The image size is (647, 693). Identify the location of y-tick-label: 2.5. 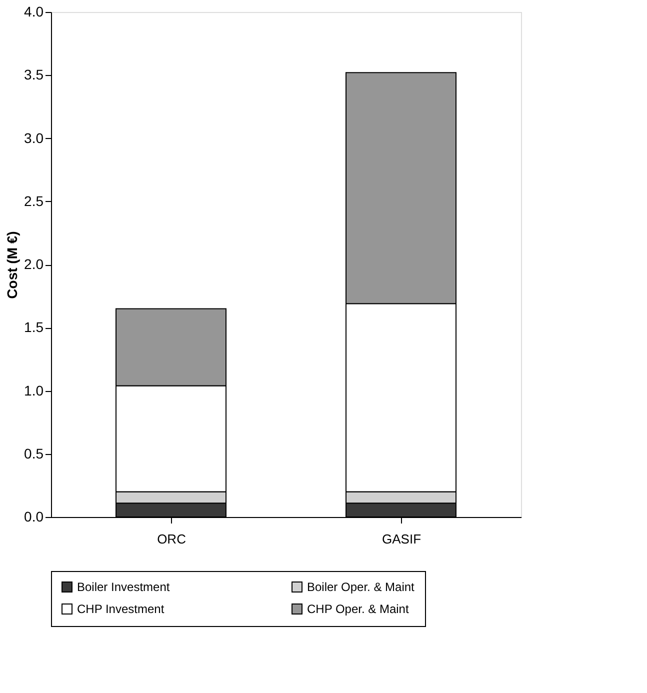
(34, 200).